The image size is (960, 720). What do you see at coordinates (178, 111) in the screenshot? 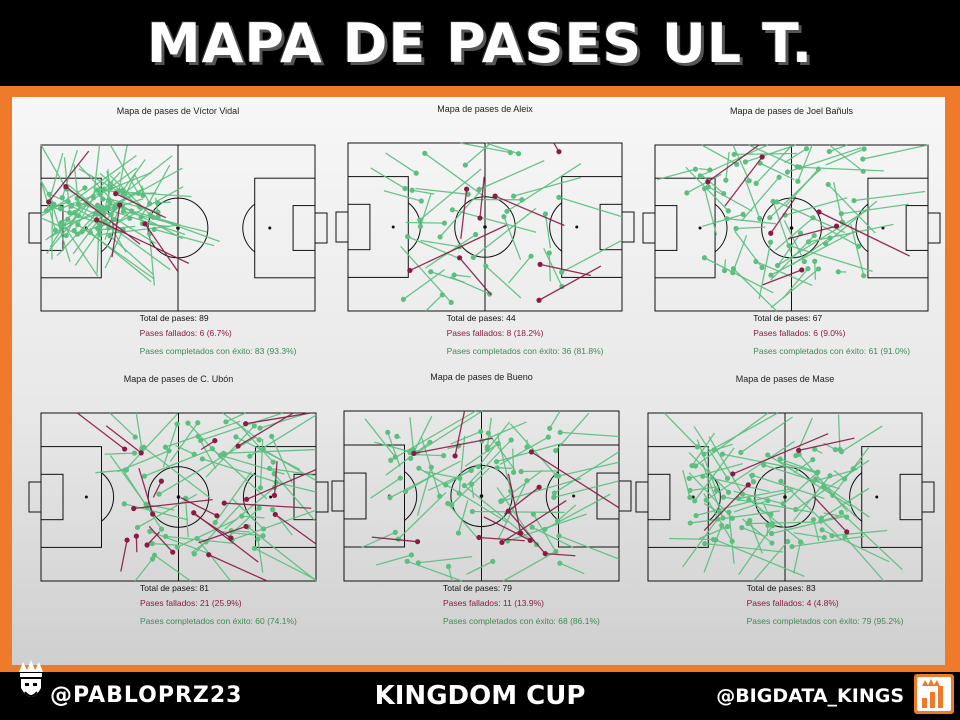
I see `pass-map-title: Mapa de pases de Víctor Vidal` at bounding box center [178, 111].